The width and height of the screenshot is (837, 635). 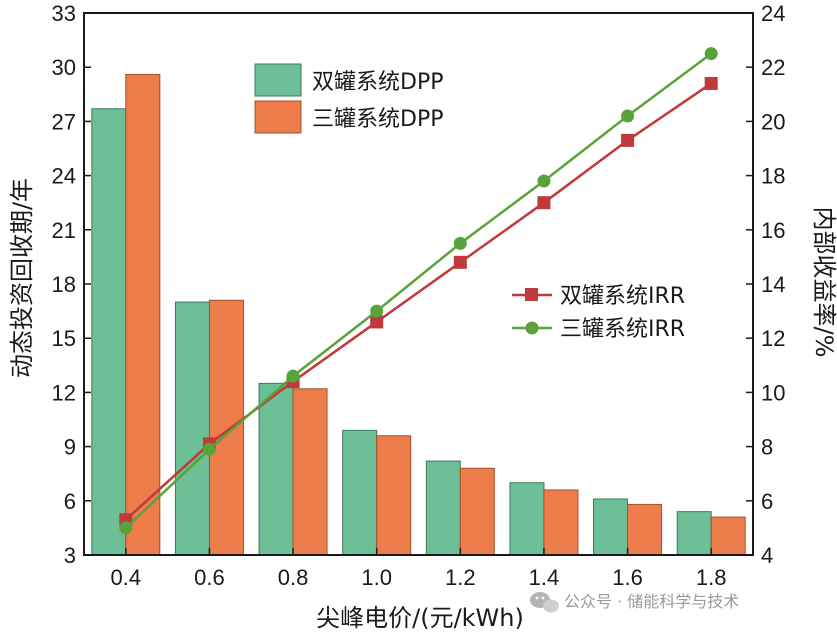 What do you see at coordinates (544, 602) in the screenshot?
I see `wechat-icon` at bounding box center [544, 602].